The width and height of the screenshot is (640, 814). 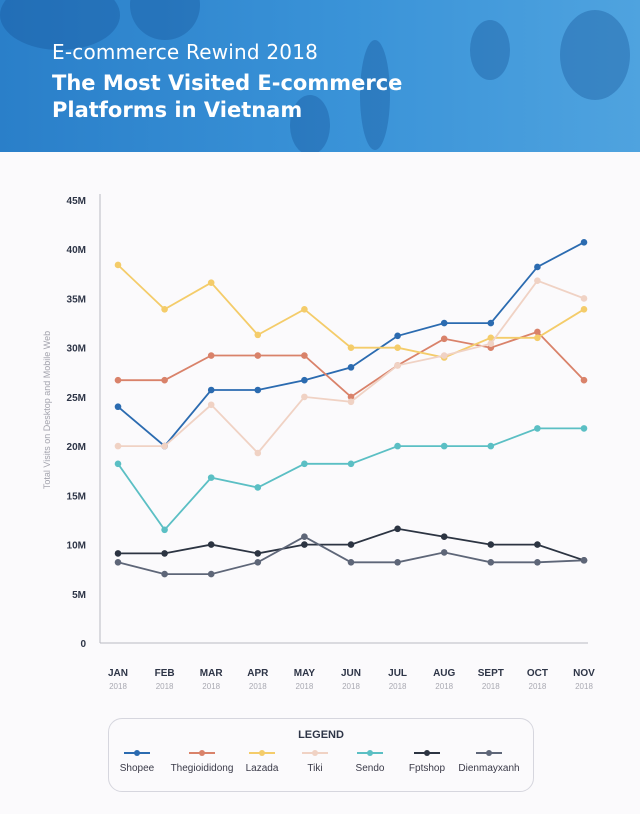 I want to click on legend-label: Sendo, so click(x=370, y=768).